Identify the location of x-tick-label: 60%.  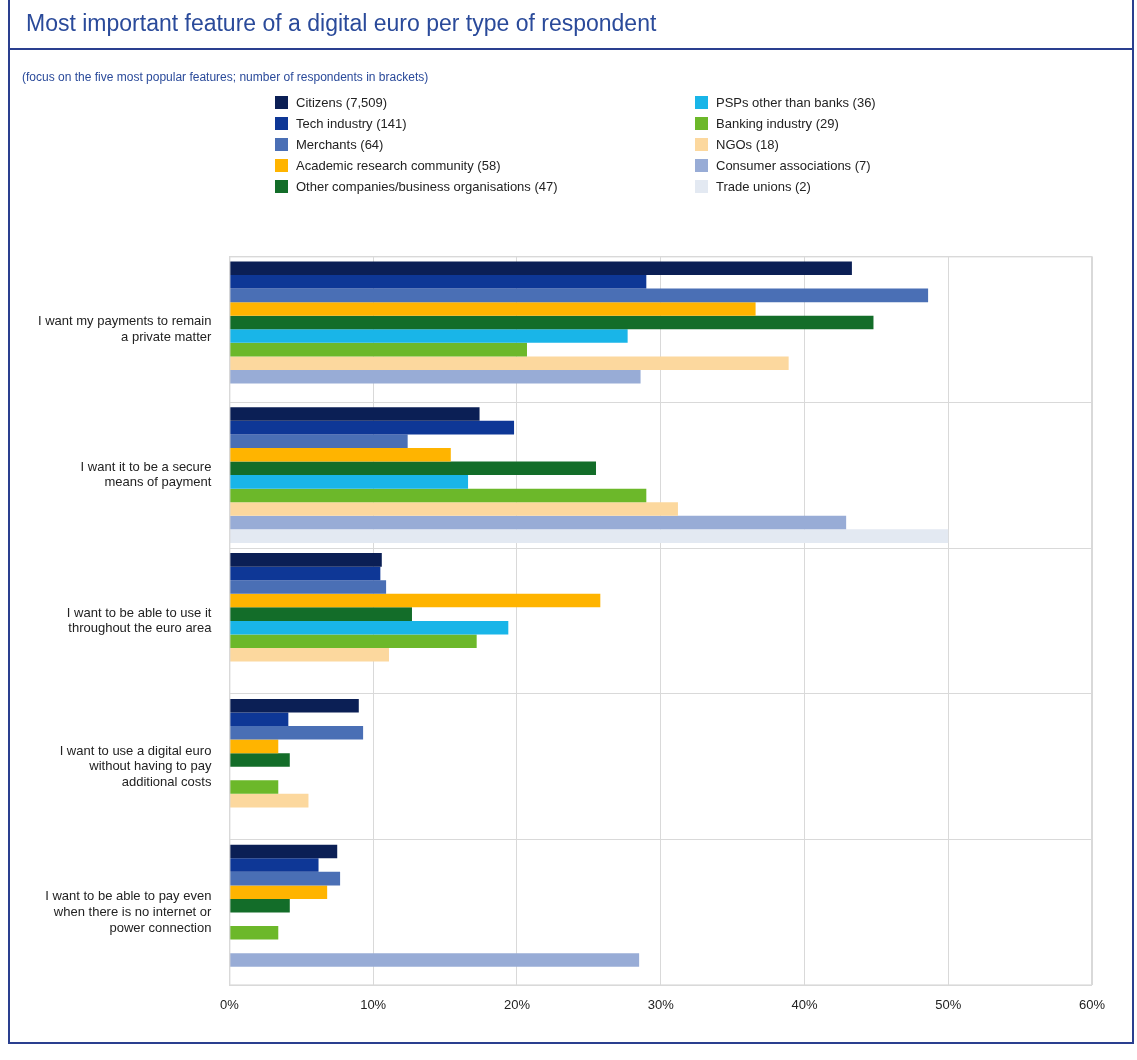
(1092, 1004).